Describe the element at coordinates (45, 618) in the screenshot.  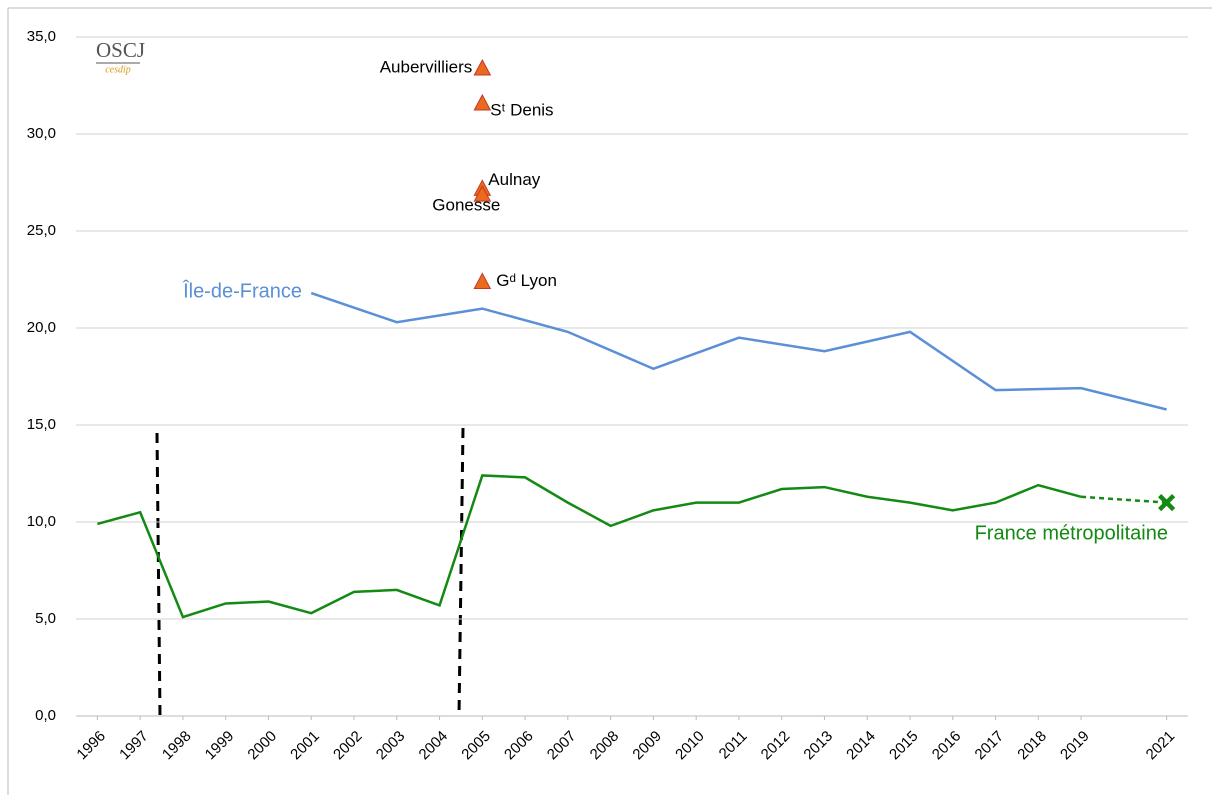
I see `y-tick-label: 5,0` at that location.